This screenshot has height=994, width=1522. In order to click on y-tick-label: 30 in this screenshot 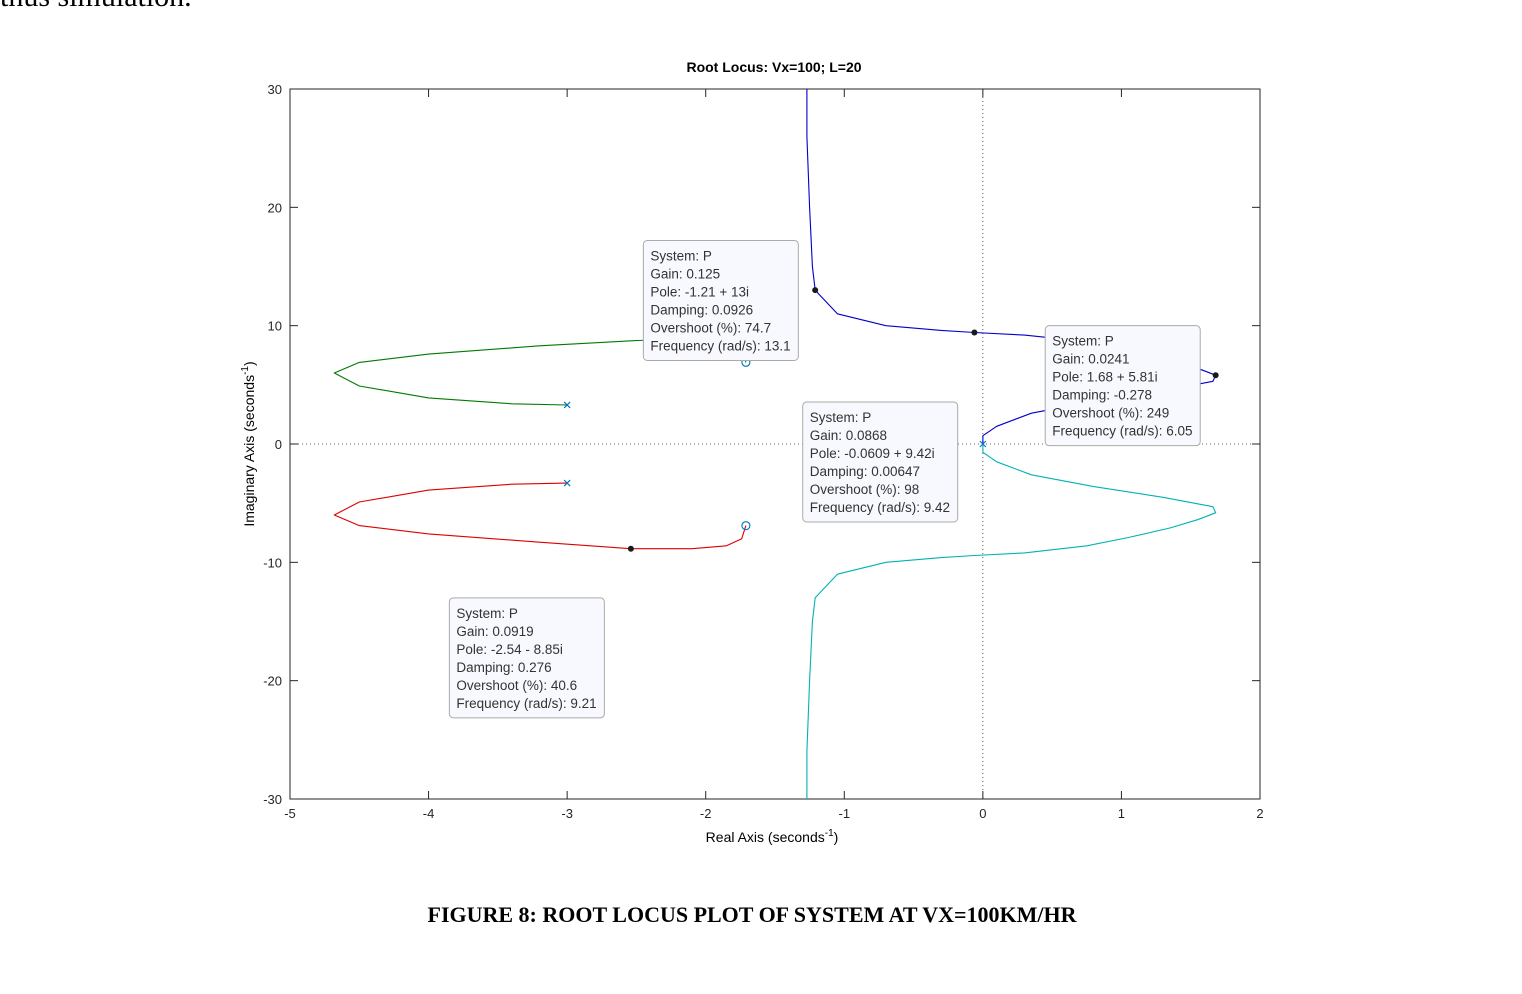, I will do `click(275, 89)`.